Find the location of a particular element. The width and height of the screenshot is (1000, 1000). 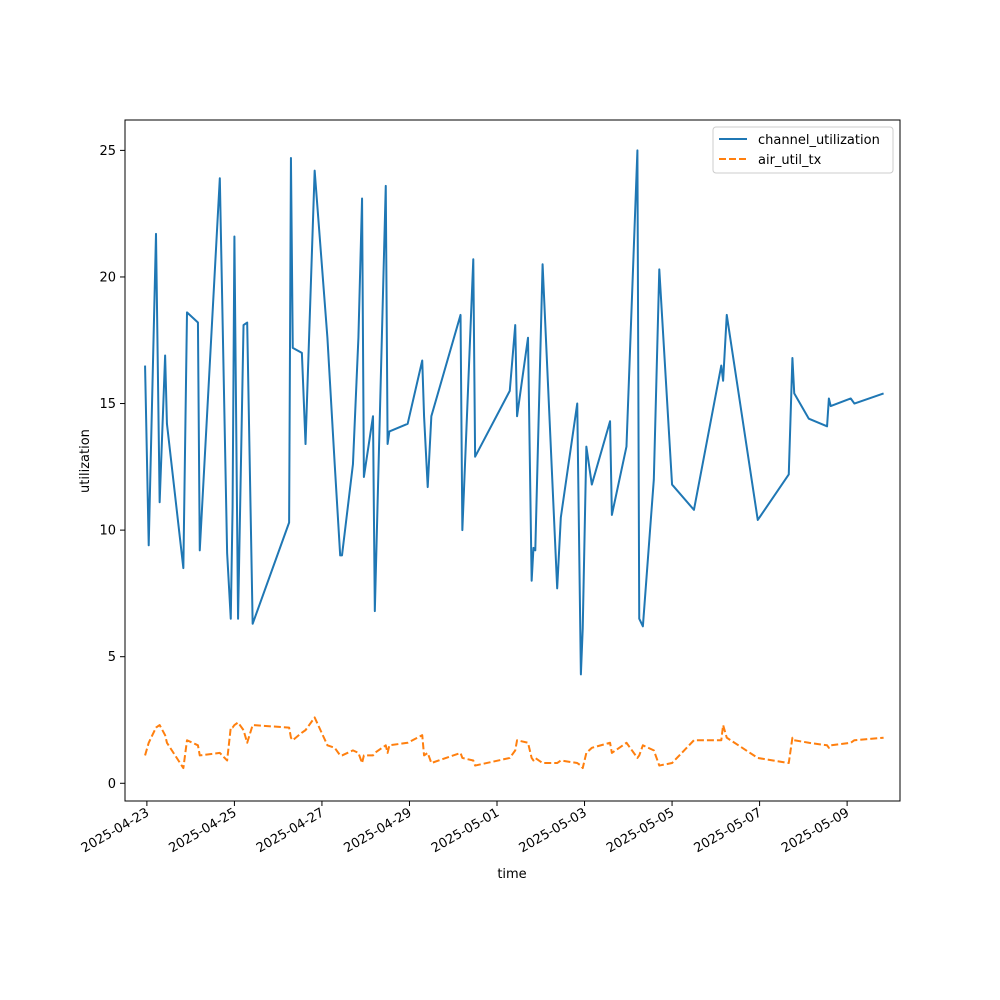

y-axis-label: utilization is located at coordinates (85, 461).